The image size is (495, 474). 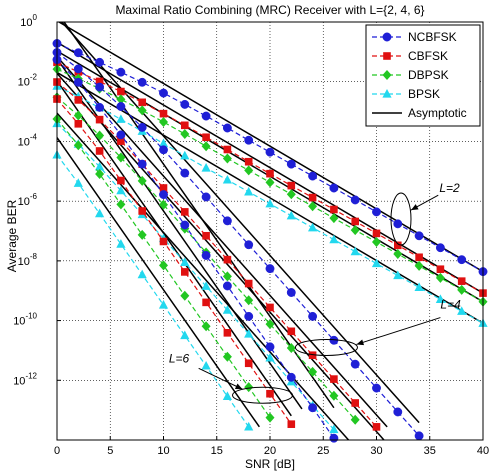 I want to click on x-tick-label: 15, so click(x=217, y=451).